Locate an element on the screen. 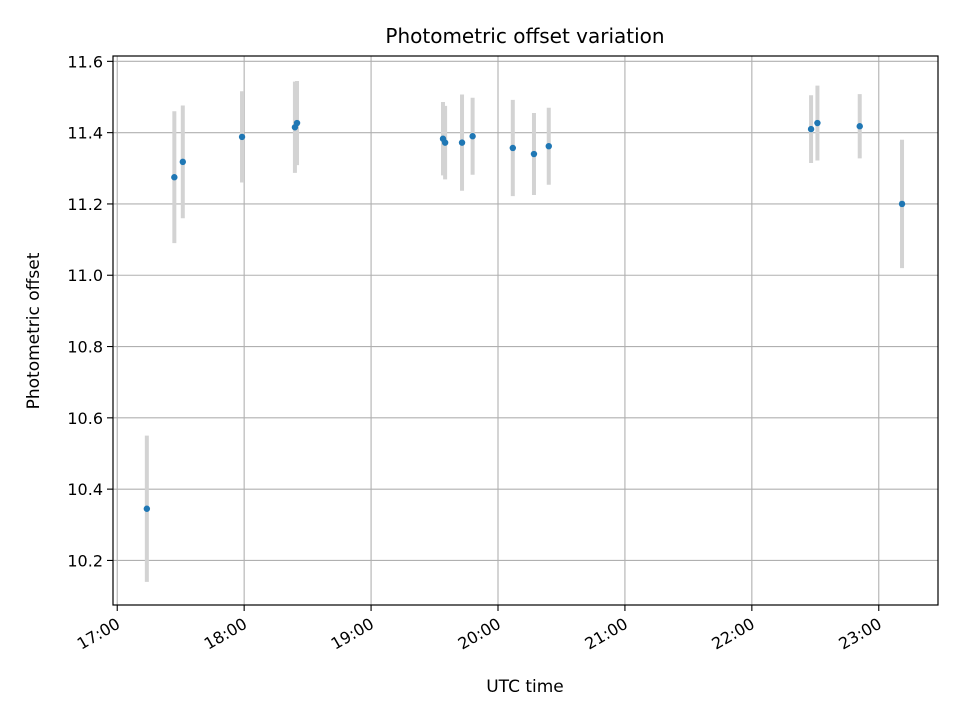 The image size is (960, 720). y-tick-label: 11.4 is located at coordinates (85, 133).